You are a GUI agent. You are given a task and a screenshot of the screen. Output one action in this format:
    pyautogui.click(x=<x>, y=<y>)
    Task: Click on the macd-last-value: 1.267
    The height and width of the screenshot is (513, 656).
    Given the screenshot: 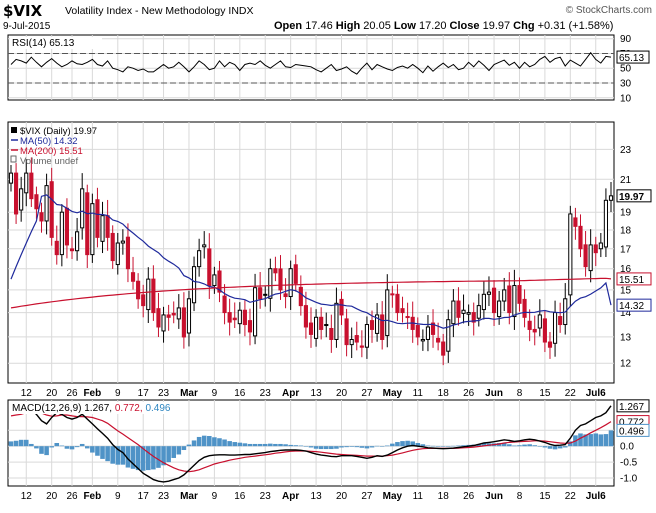 What is the action you would take?
    pyautogui.click(x=631, y=407)
    